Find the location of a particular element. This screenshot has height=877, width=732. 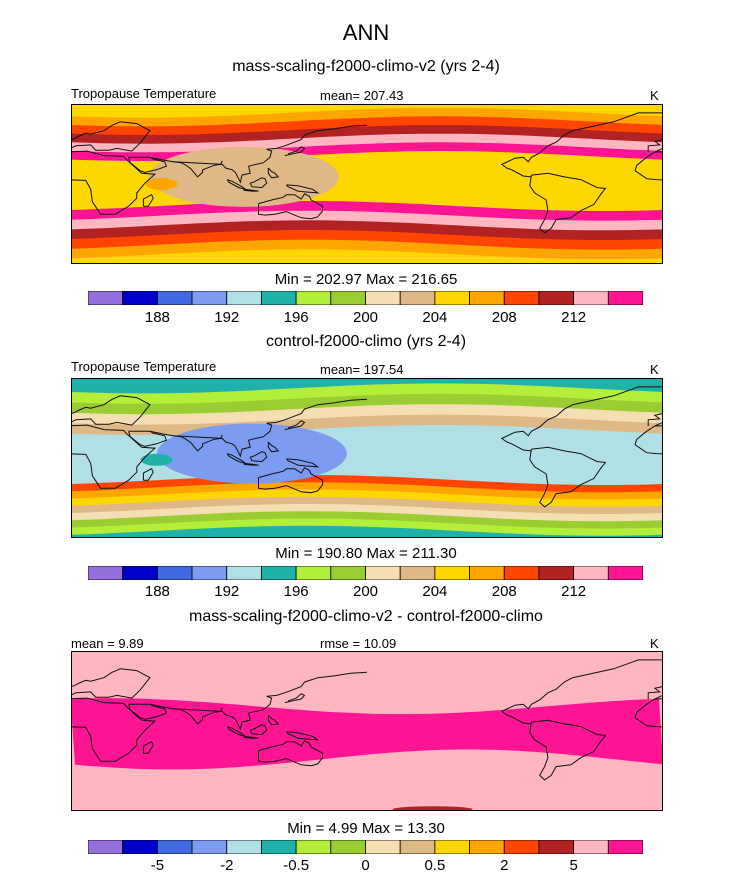

colorbar-tick-label: 2 is located at coordinates (504, 865).